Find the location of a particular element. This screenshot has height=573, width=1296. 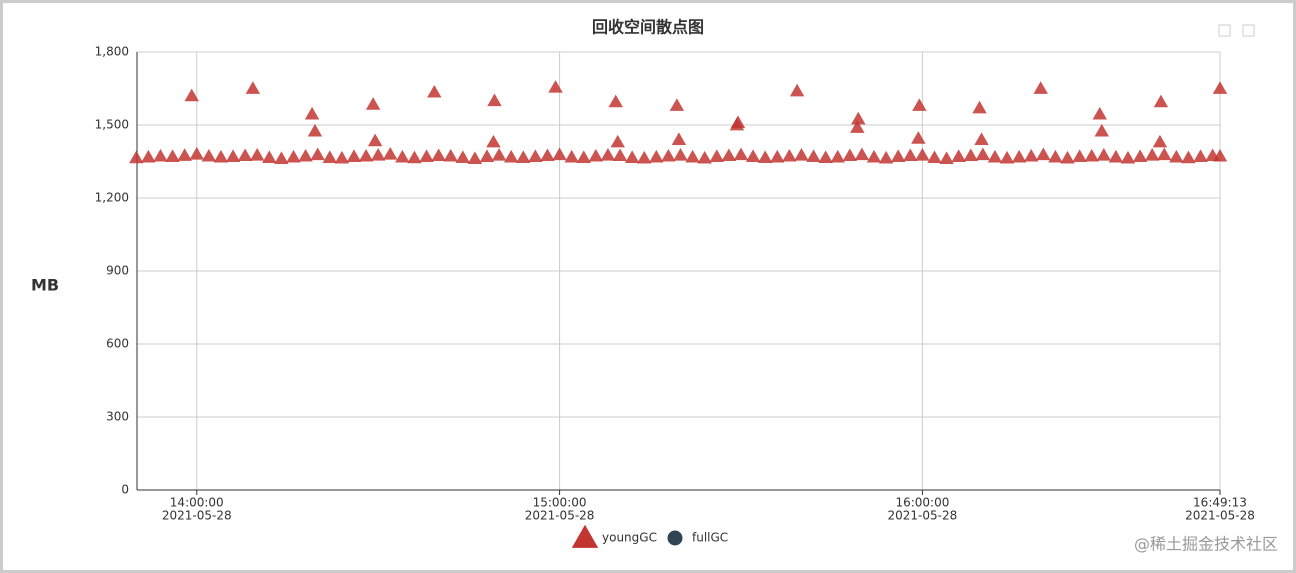

y-tick-label: 300 is located at coordinates (117, 417).